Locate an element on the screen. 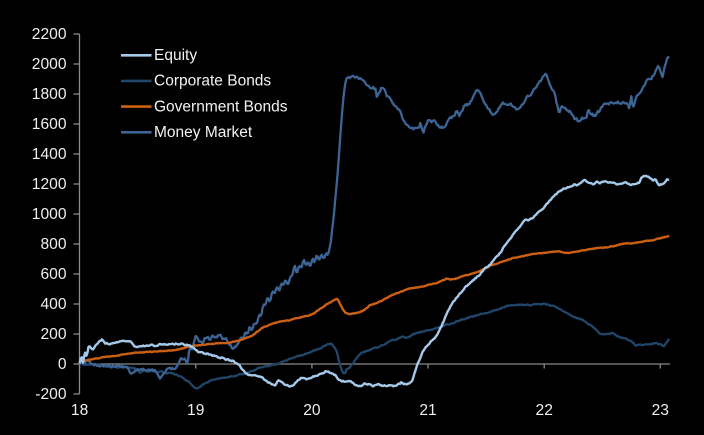  svg-text: 21 is located at coordinates (427, 410).